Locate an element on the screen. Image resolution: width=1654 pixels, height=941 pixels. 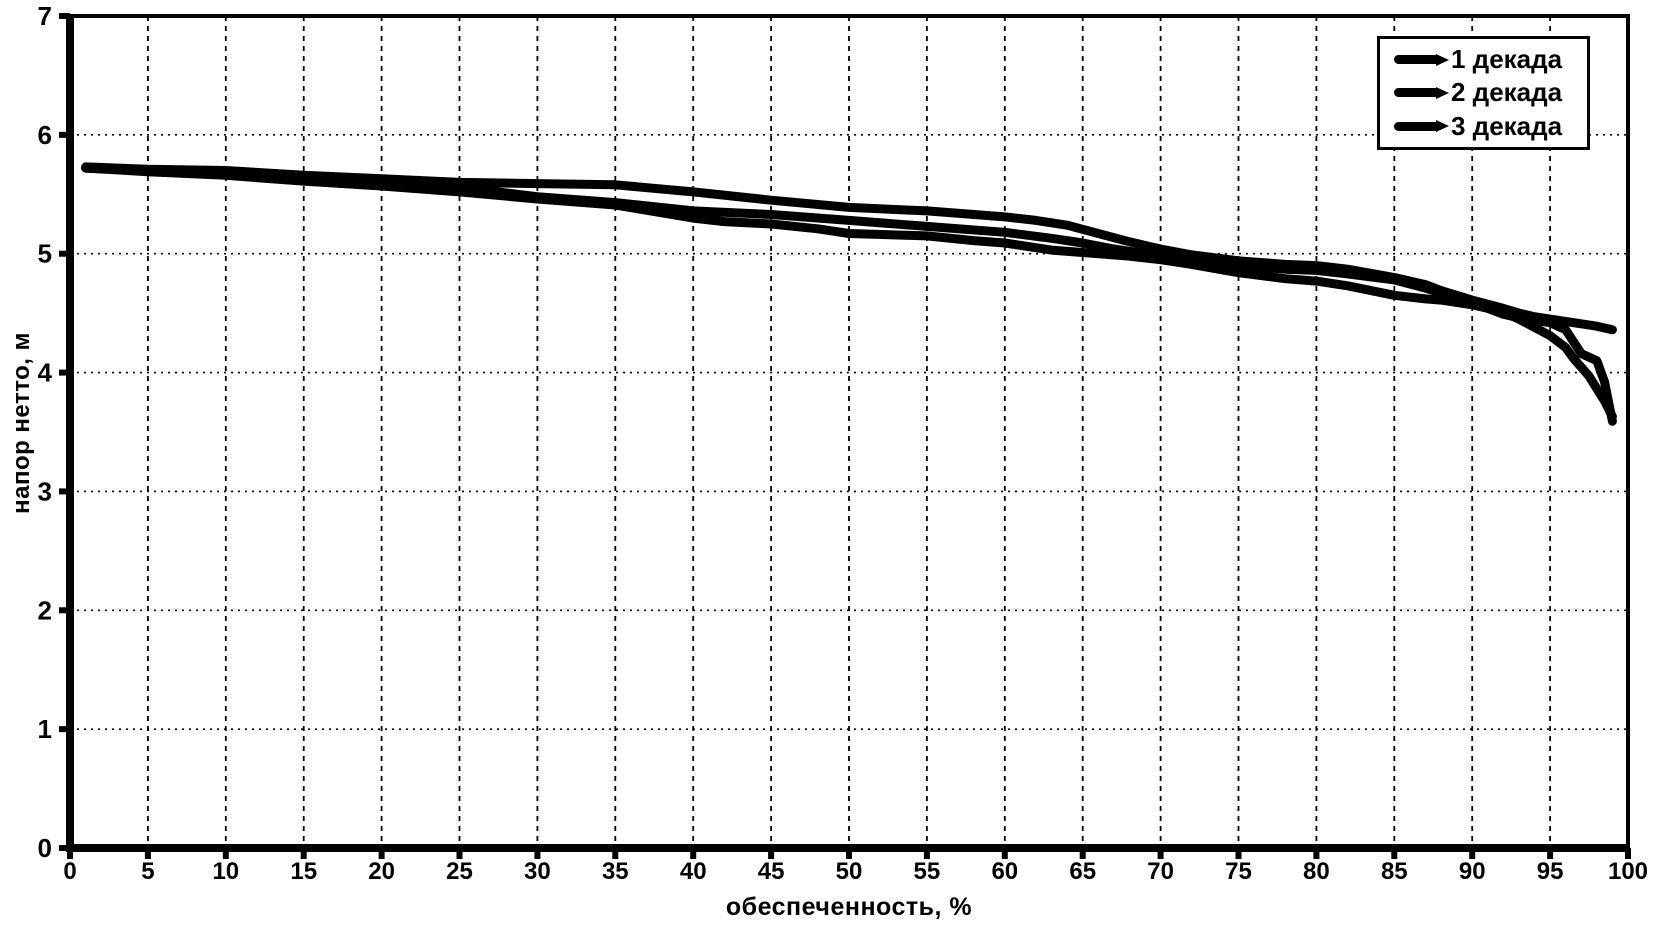
x-tick-label: 75 is located at coordinates (1238, 871).